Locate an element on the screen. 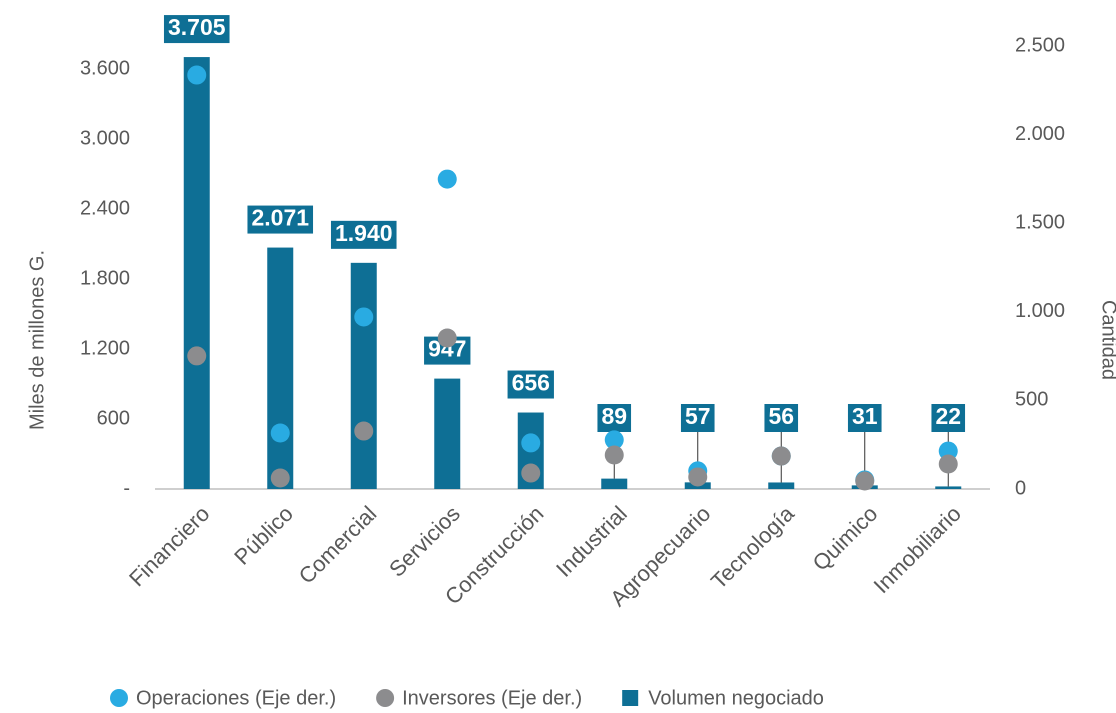 This screenshot has height=713, width=1116. data-label: 56 is located at coordinates (781, 416).